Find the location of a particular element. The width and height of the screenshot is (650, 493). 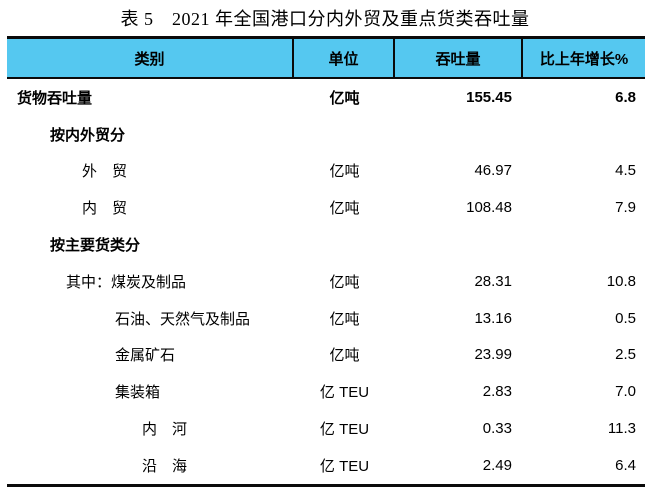

table-header-row: 类别 单位 吞吐量 比上年增长% is located at coordinates (326, 59).